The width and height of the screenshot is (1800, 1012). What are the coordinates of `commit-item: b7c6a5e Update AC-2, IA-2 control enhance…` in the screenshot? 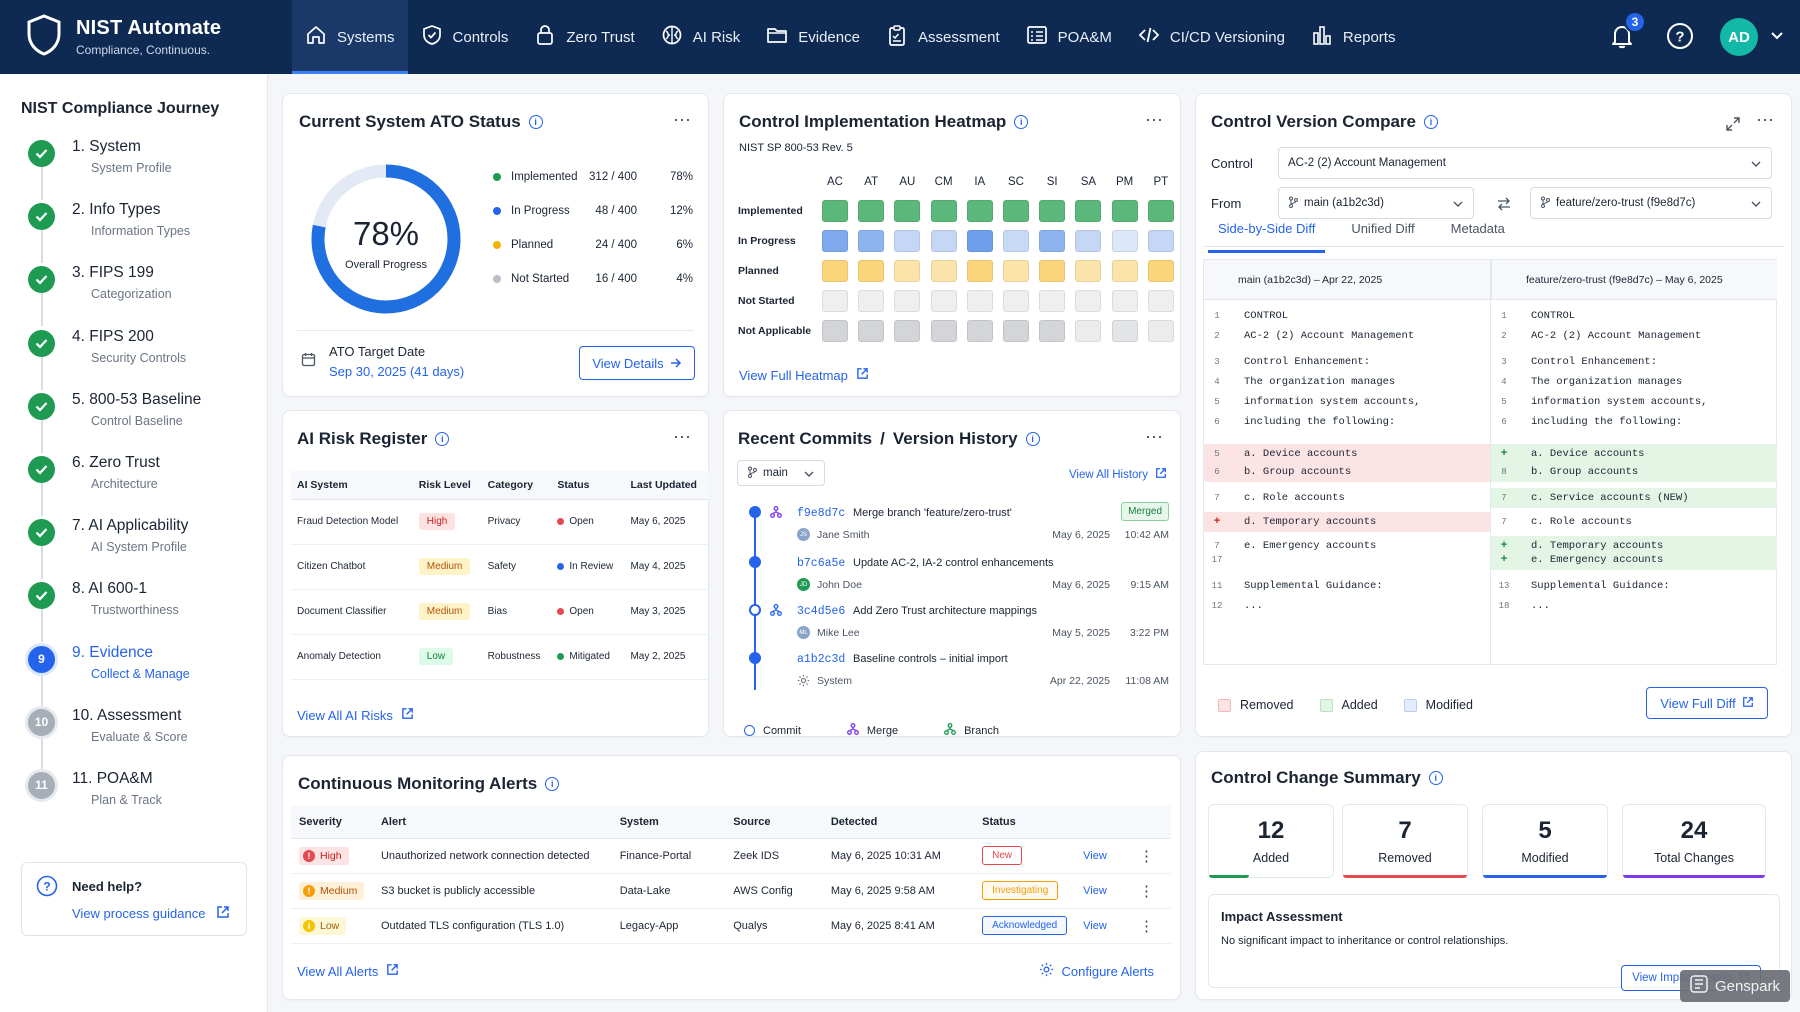 It's located at (953, 578).